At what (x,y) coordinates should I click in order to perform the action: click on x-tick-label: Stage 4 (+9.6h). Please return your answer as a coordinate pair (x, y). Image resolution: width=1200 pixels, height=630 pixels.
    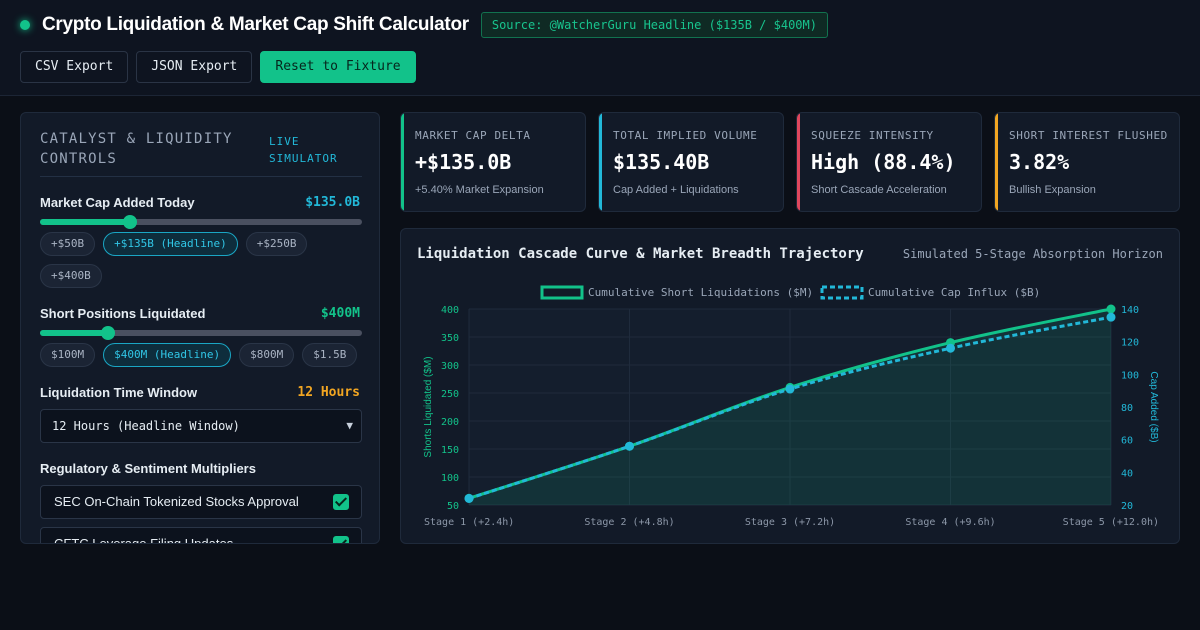
    Looking at the image, I should click on (950, 522).